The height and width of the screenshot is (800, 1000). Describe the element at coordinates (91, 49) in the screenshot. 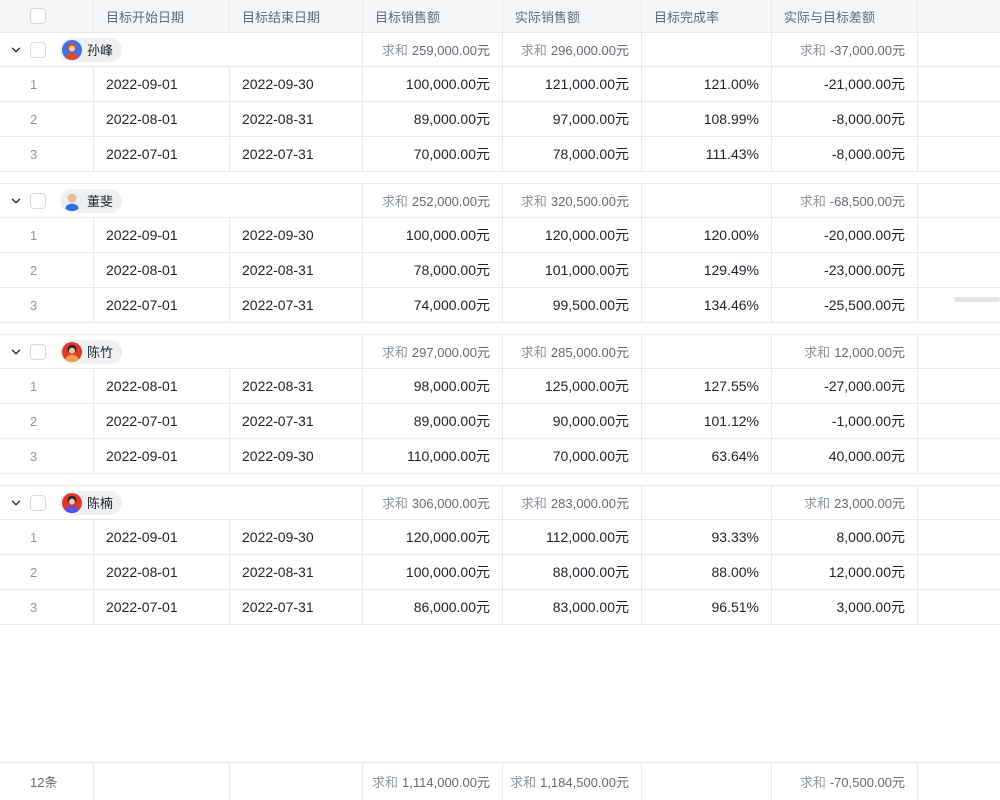

I see `person-chip: 孙峰` at that location.